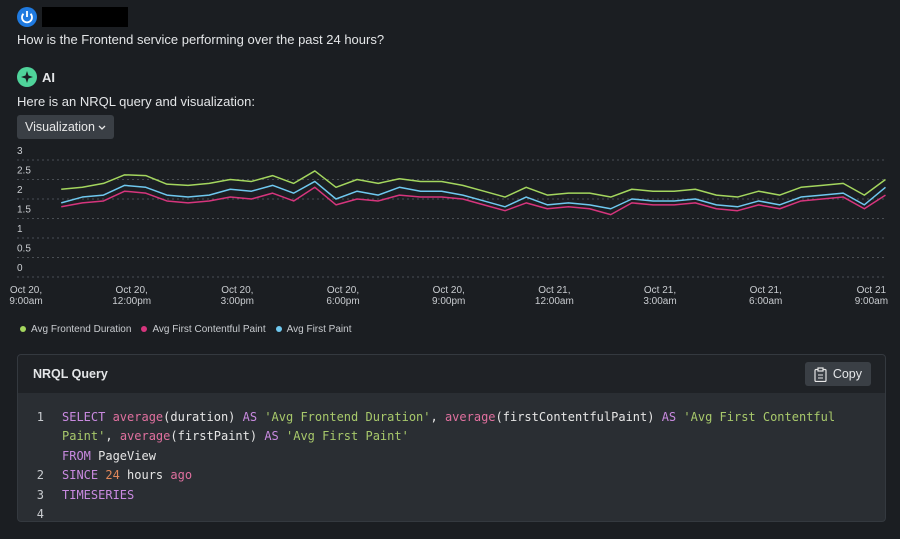  I want to click on legend-item: Avg First Paint, so click(313, 329).